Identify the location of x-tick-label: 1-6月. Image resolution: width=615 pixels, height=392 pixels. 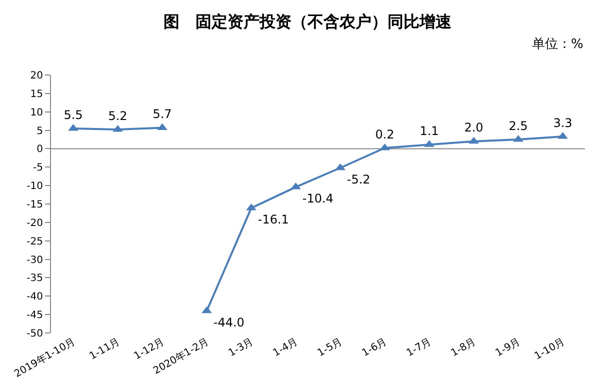
(374, 348).